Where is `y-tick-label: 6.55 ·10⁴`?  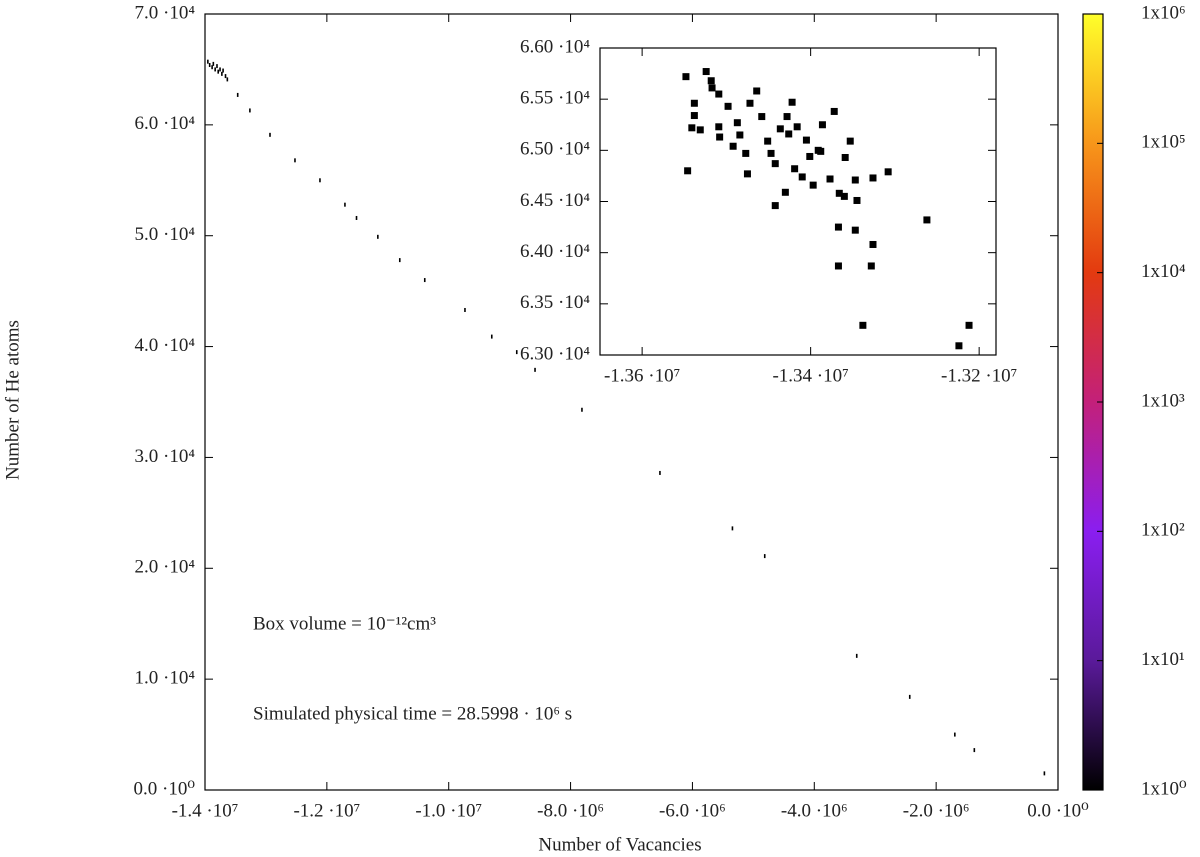
y-tick-label: 6.55 ·10⁴ is located at coordinates (555, 98).